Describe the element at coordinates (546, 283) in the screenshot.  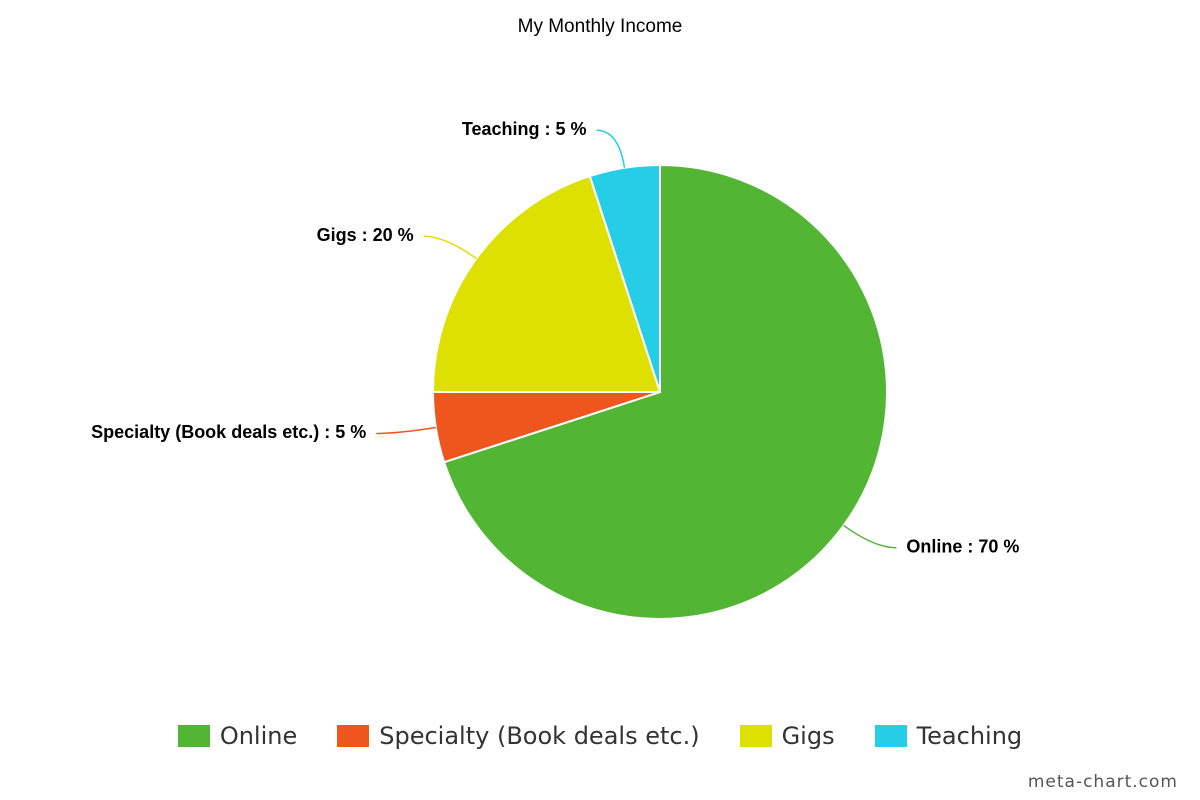
I see `pie-slice` at that location.